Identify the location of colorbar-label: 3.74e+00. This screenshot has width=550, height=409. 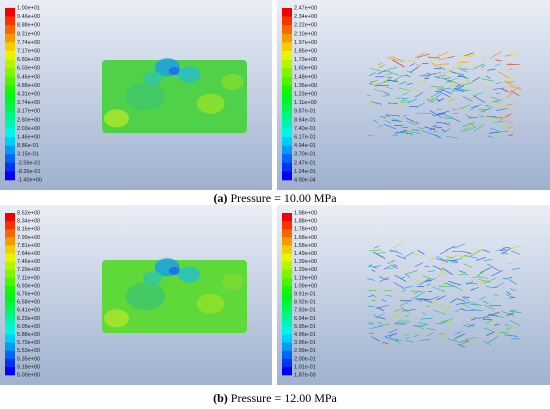
(28, 103).